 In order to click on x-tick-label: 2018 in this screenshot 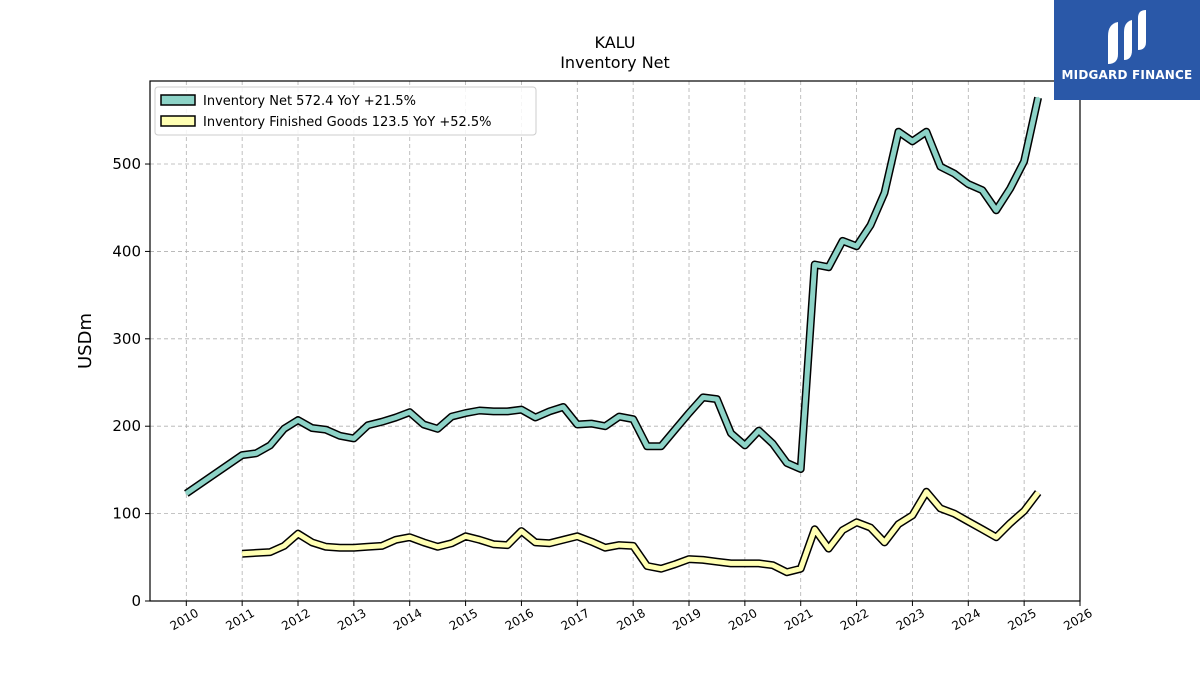, I will do `click(630, 619)`.